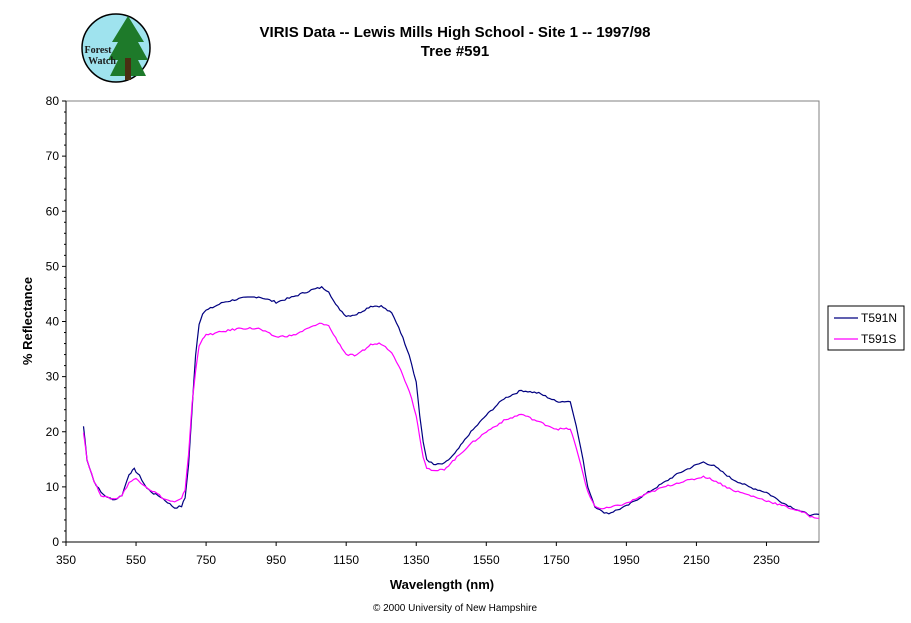 The height and width of the screenshot is (623, 911). Describe the element at coordinates (53, 156) in the screenshot. I see `y-tick-label: 70` at that location.